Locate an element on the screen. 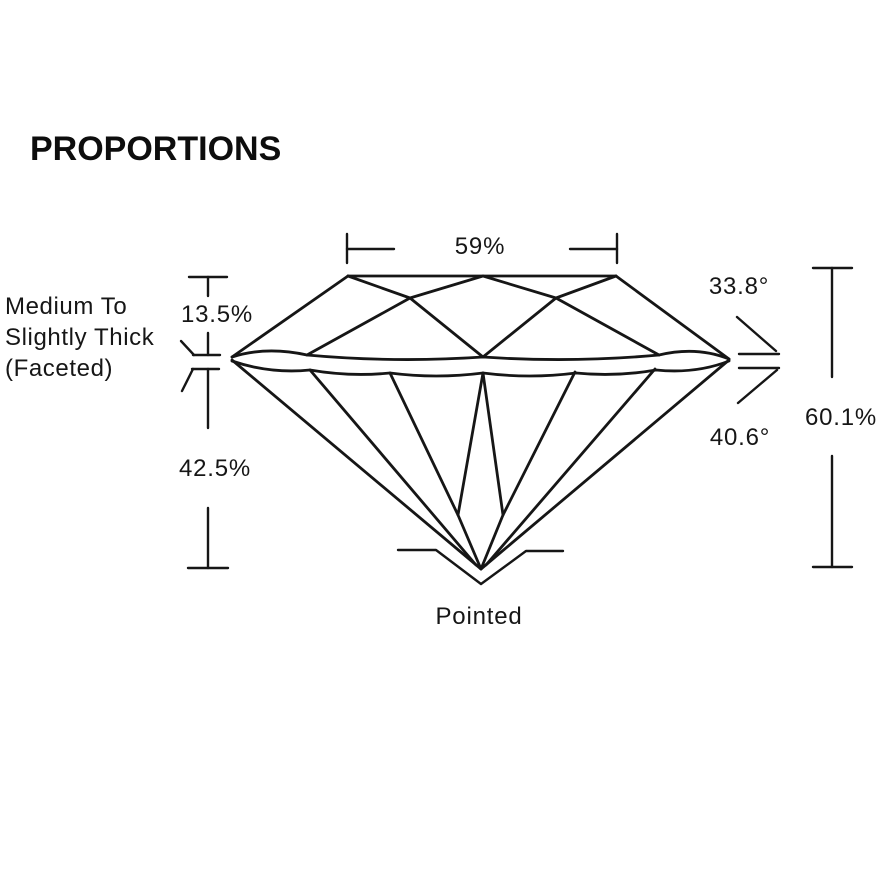  pavilion-slope-left is located at coordinates (356, 464).